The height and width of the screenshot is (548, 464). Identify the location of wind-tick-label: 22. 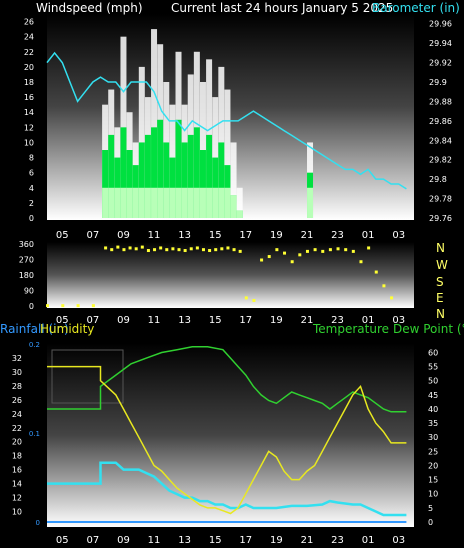
(29, 52).